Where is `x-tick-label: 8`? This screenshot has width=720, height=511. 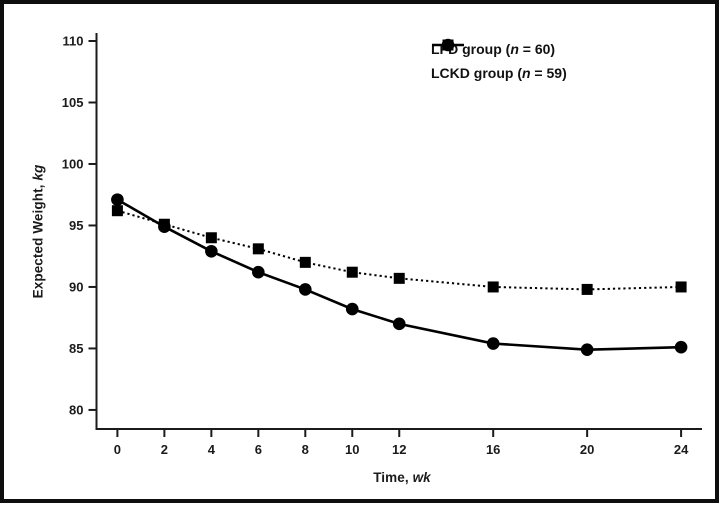
x-tick-label: 8 is located at coordinates (305, 449).